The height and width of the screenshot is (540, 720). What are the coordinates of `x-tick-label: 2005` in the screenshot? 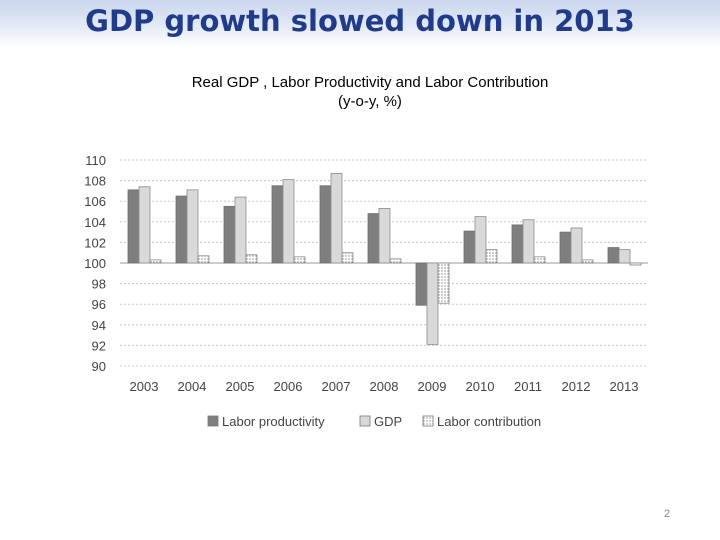 It's located at (240, 386).